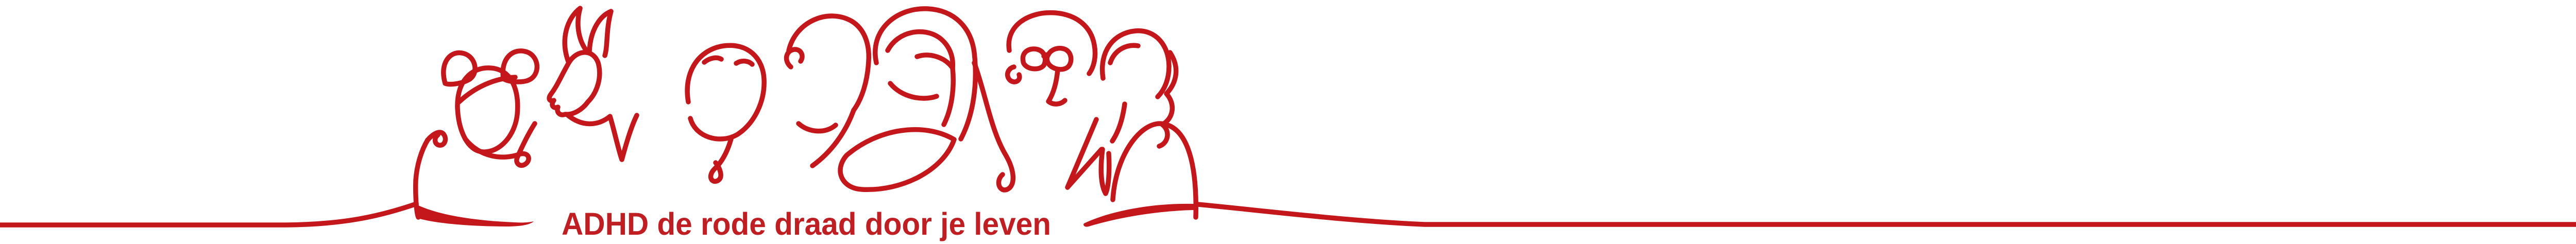 This screenshot has width=2576, height=244. I want to click on glasses-hand-hairpin, so click(1105, 171).